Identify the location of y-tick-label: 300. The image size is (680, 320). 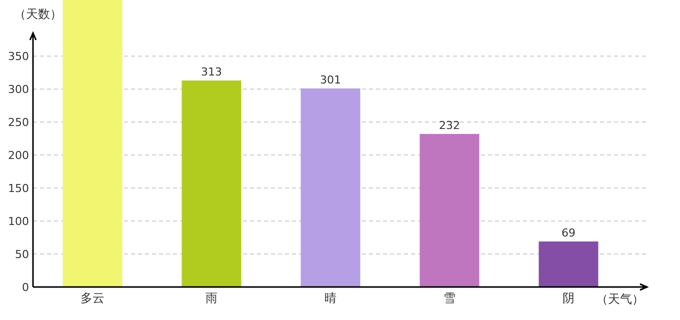
(18, 89).